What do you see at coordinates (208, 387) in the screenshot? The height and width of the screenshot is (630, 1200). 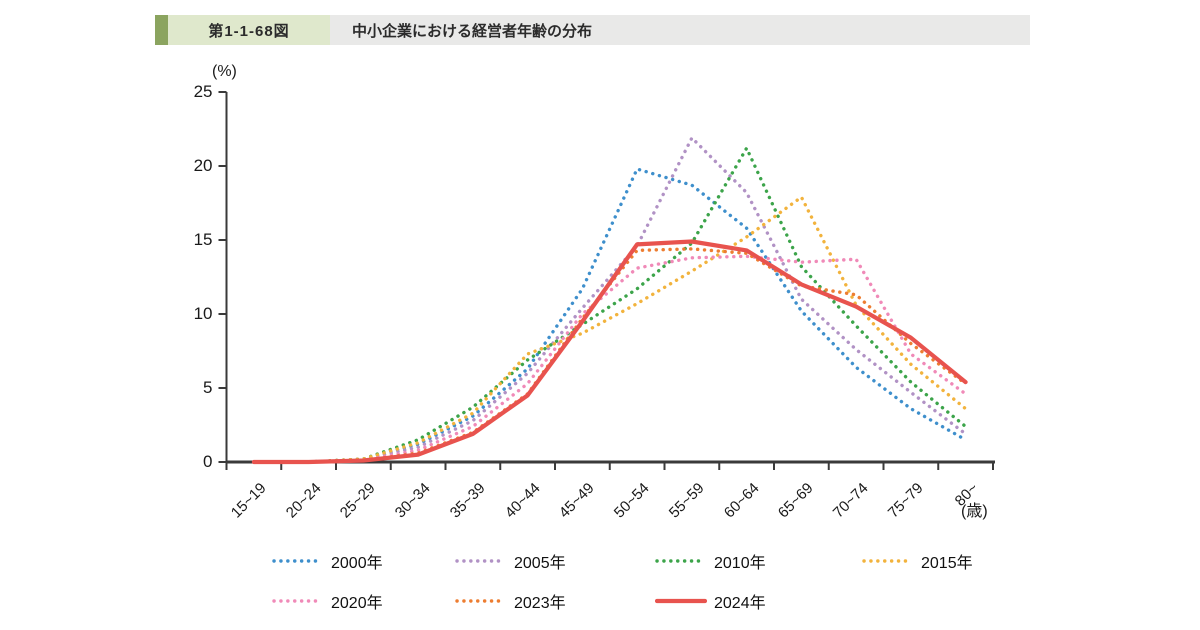 I see `y-tick-label: 5` at bounding box center [208, 387].